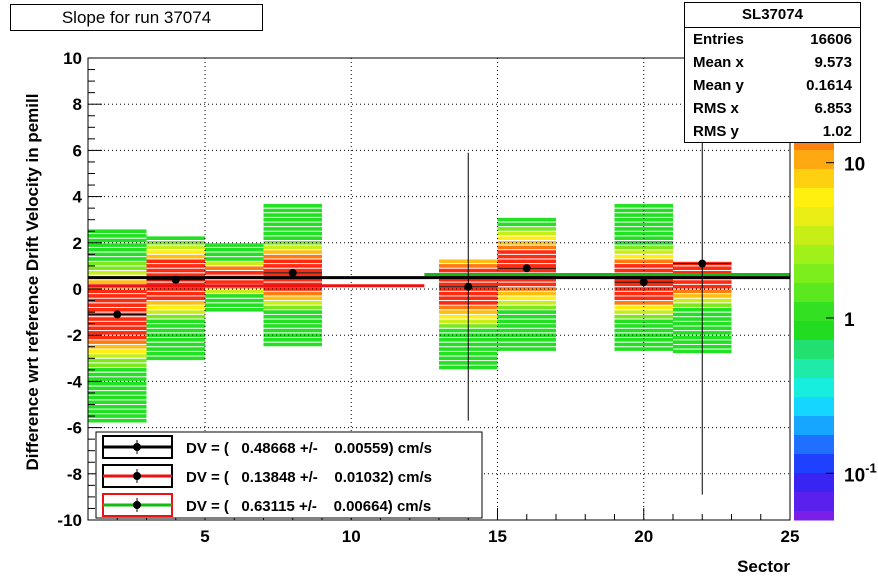 Image resolution: width=878 pixels, height=578 pixels. Describe the element at coordinates (439, 280) in the screenshot. I see `fit-lines` at that location.